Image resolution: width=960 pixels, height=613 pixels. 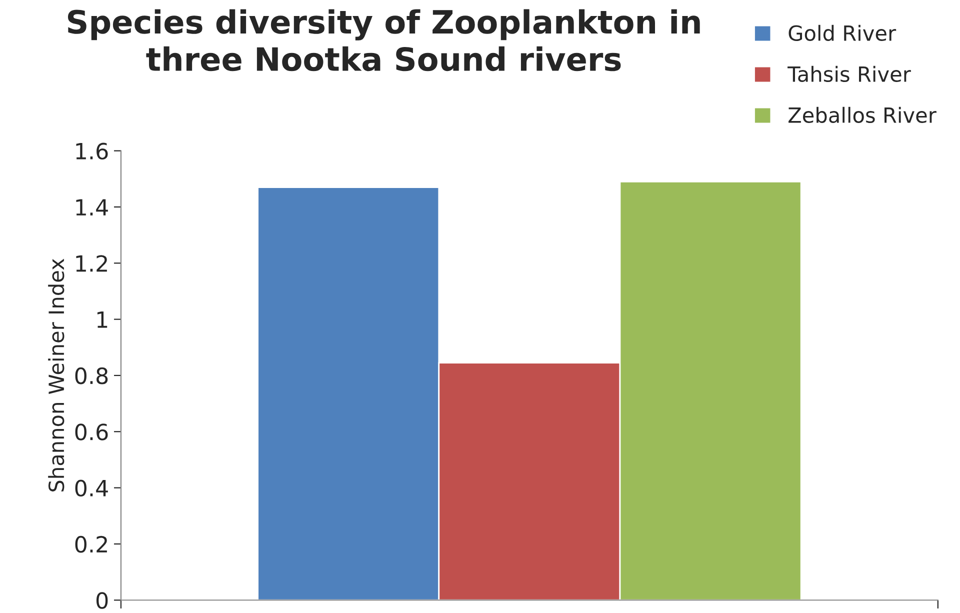 I want to click on y-tick-label: 0.2, so click(x=91, y=544).